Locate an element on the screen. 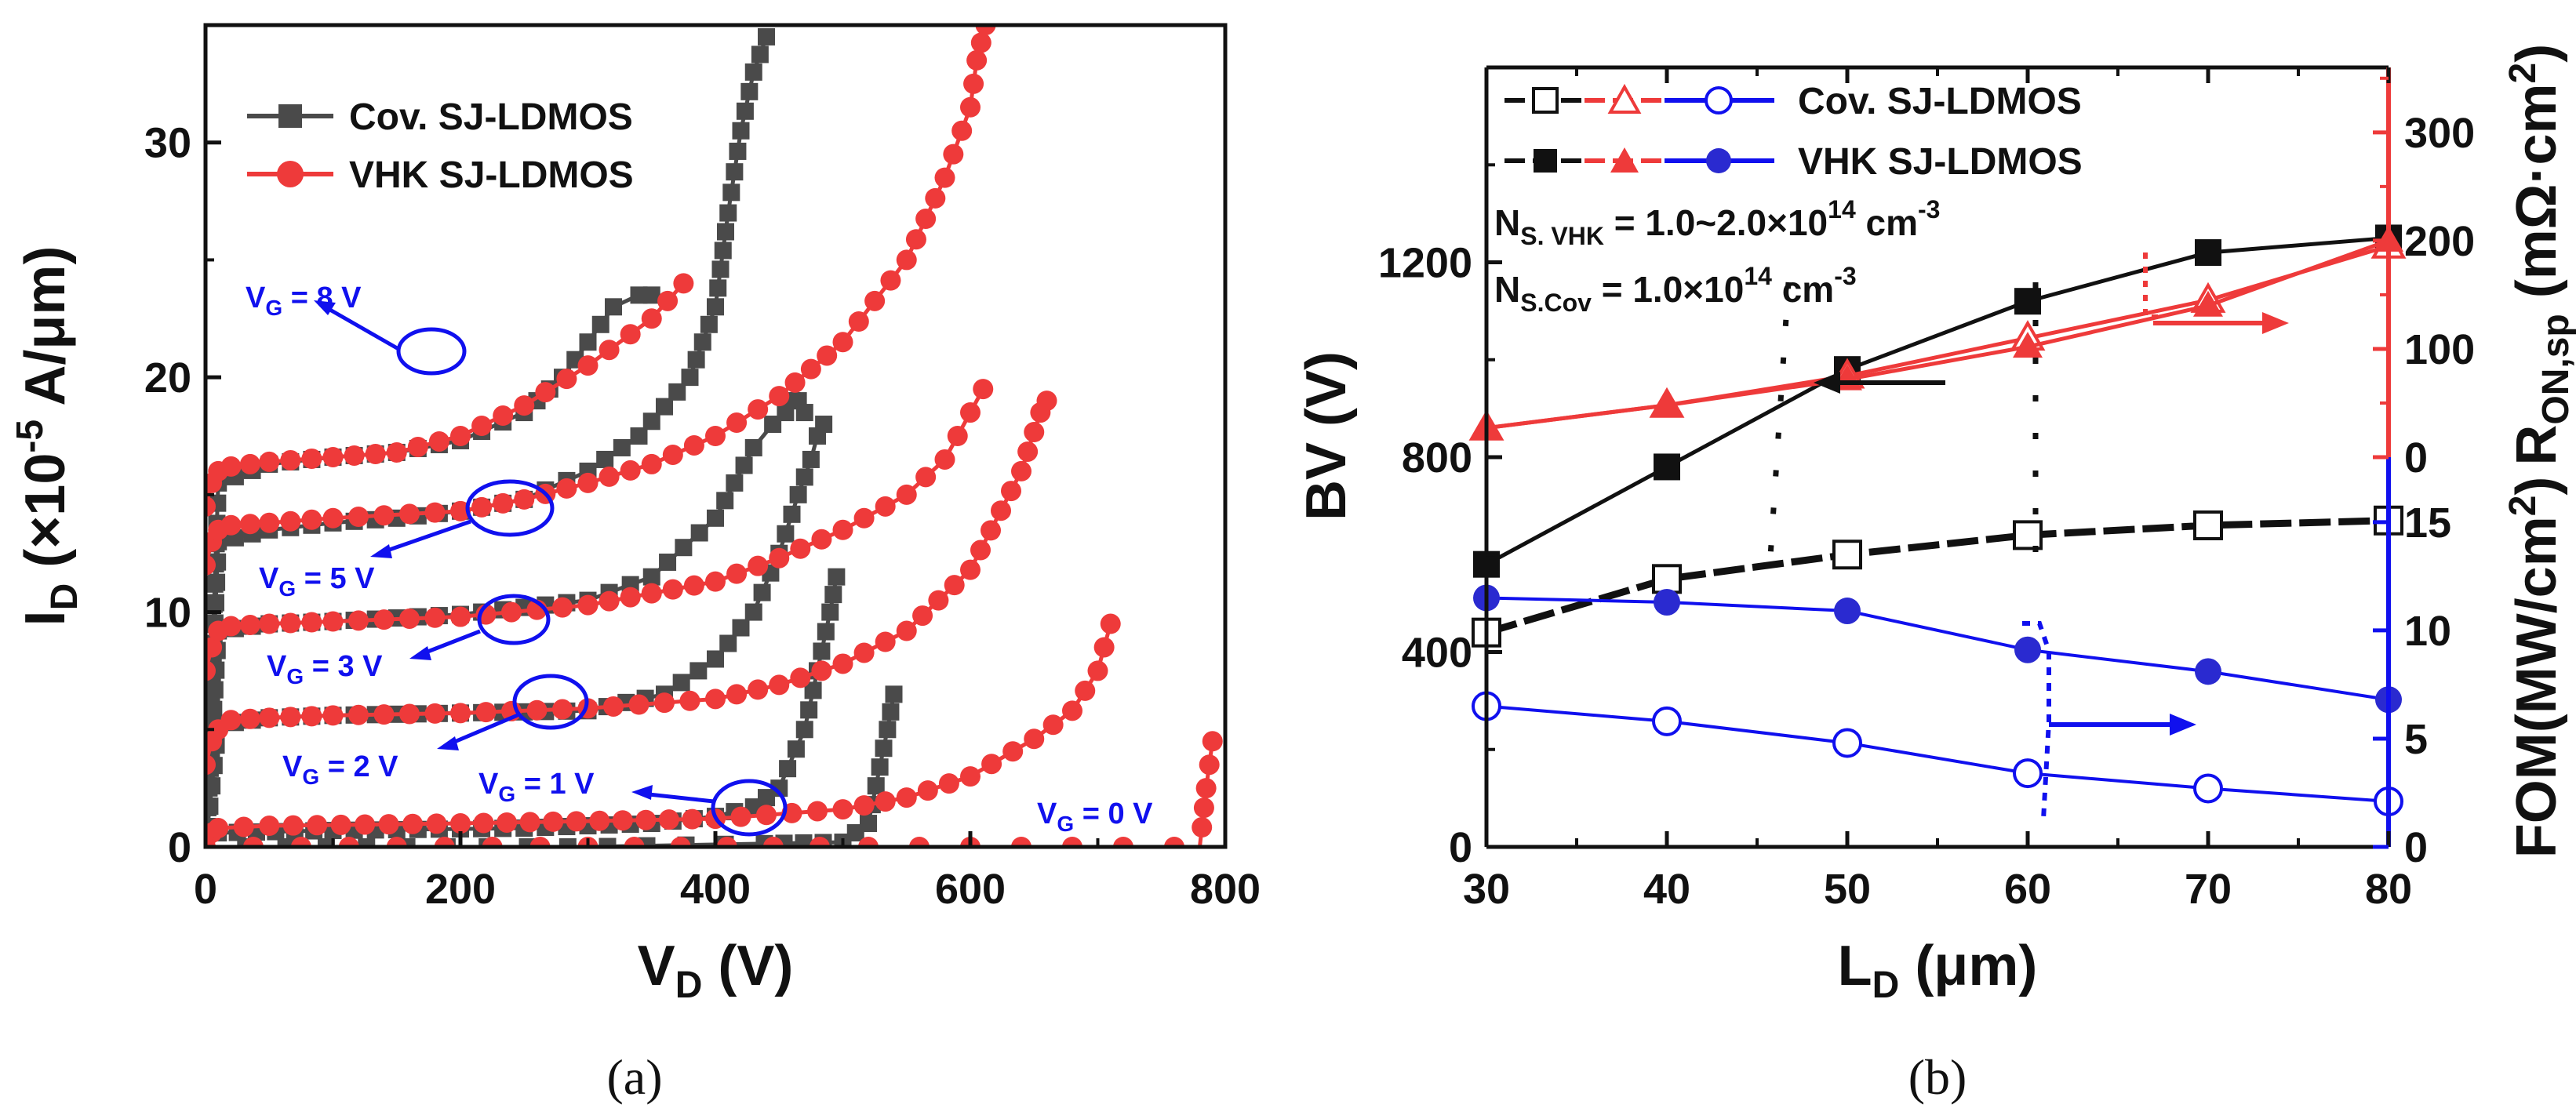 This screenshot has height=1119, width=2576. vhk-ronsp-line is located at coordinates (1937, 334).